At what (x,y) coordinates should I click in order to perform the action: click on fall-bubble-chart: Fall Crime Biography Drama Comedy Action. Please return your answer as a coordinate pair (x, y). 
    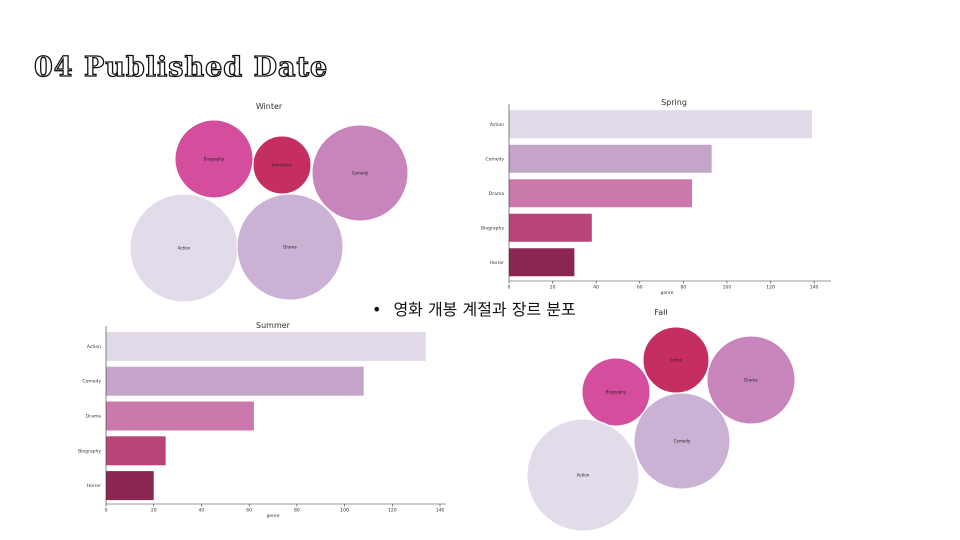
    Looking at the image, I should click on (661, 420).